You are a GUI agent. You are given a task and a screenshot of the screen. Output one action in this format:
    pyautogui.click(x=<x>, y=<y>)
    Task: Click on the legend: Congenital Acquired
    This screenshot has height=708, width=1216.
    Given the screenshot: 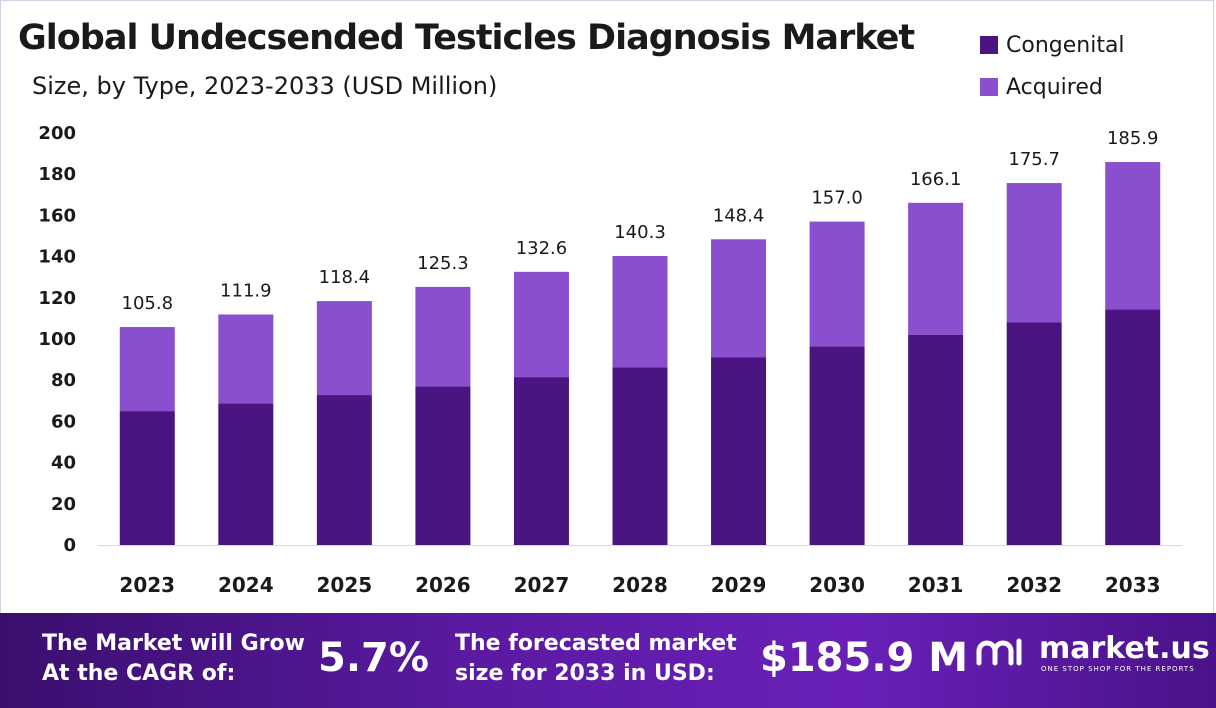 What is the action you would take?
    pyautogui.click(x=1052, y=66)
    